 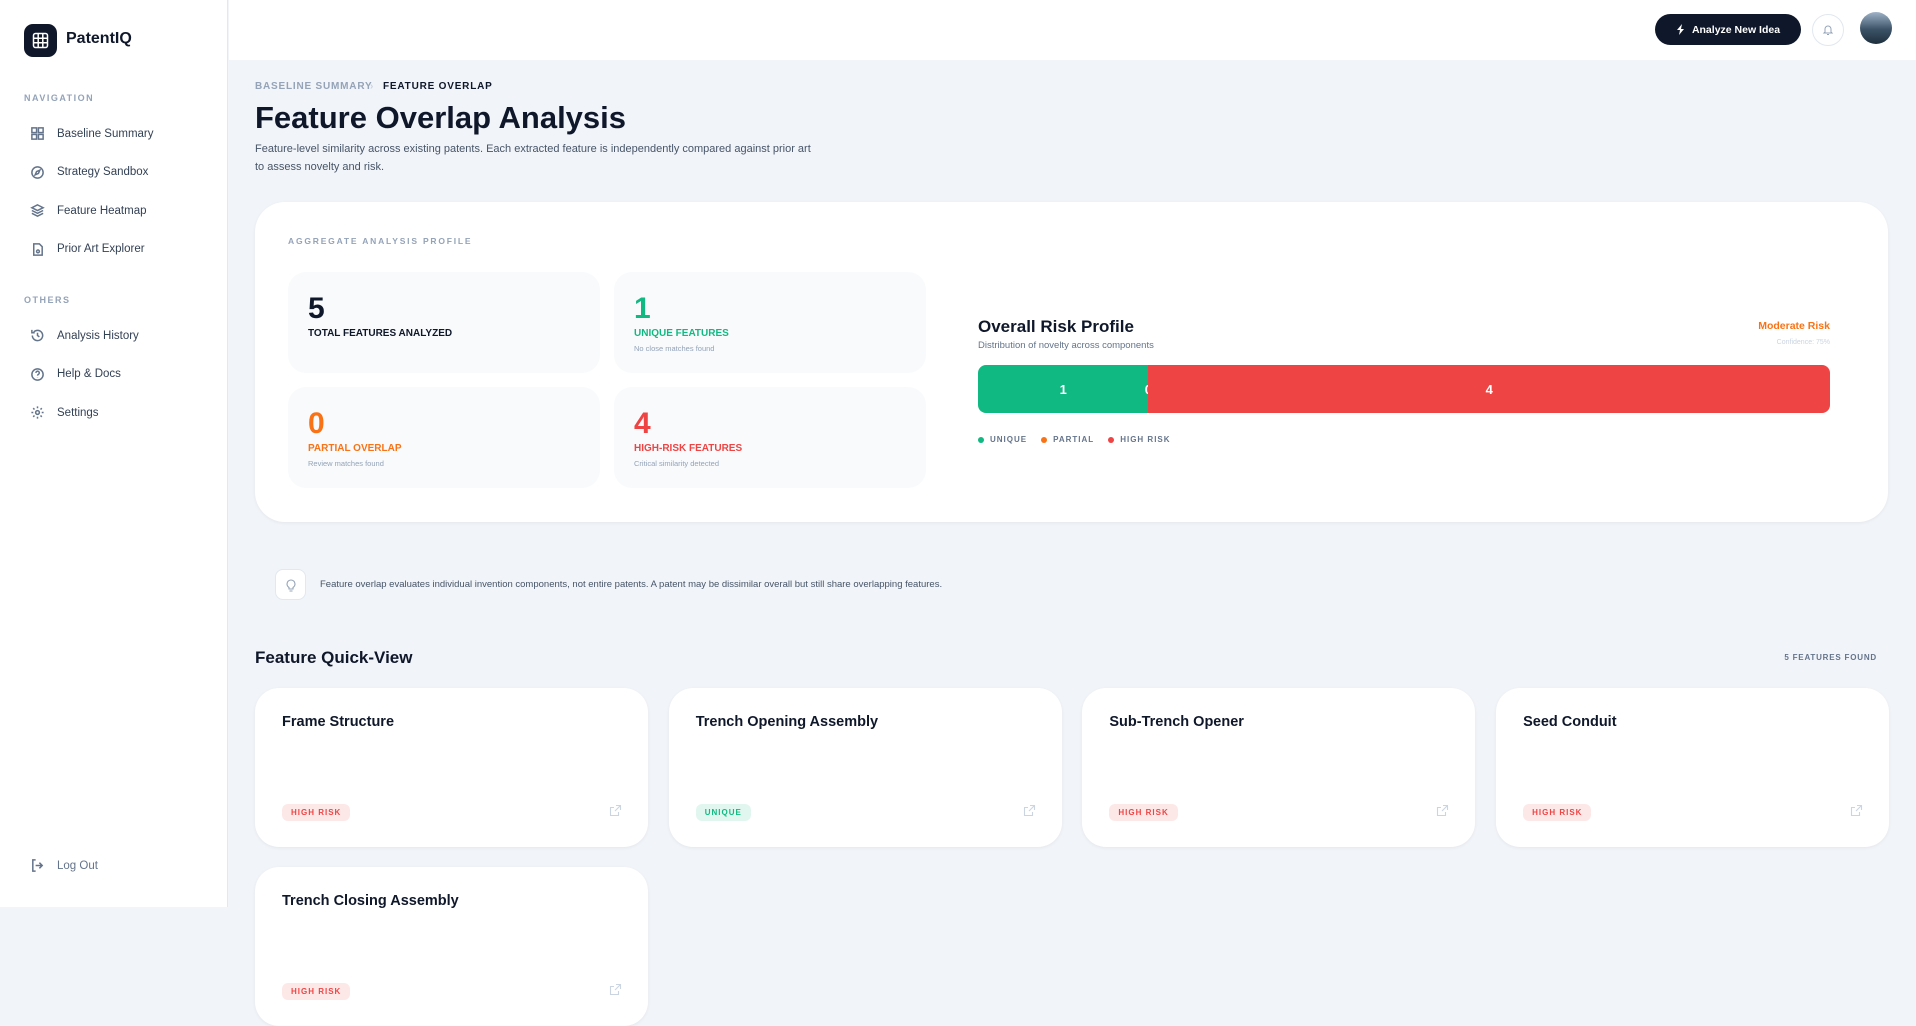 I want to click on feature-name: Seed Conduit, so click(x=1569, y=722).